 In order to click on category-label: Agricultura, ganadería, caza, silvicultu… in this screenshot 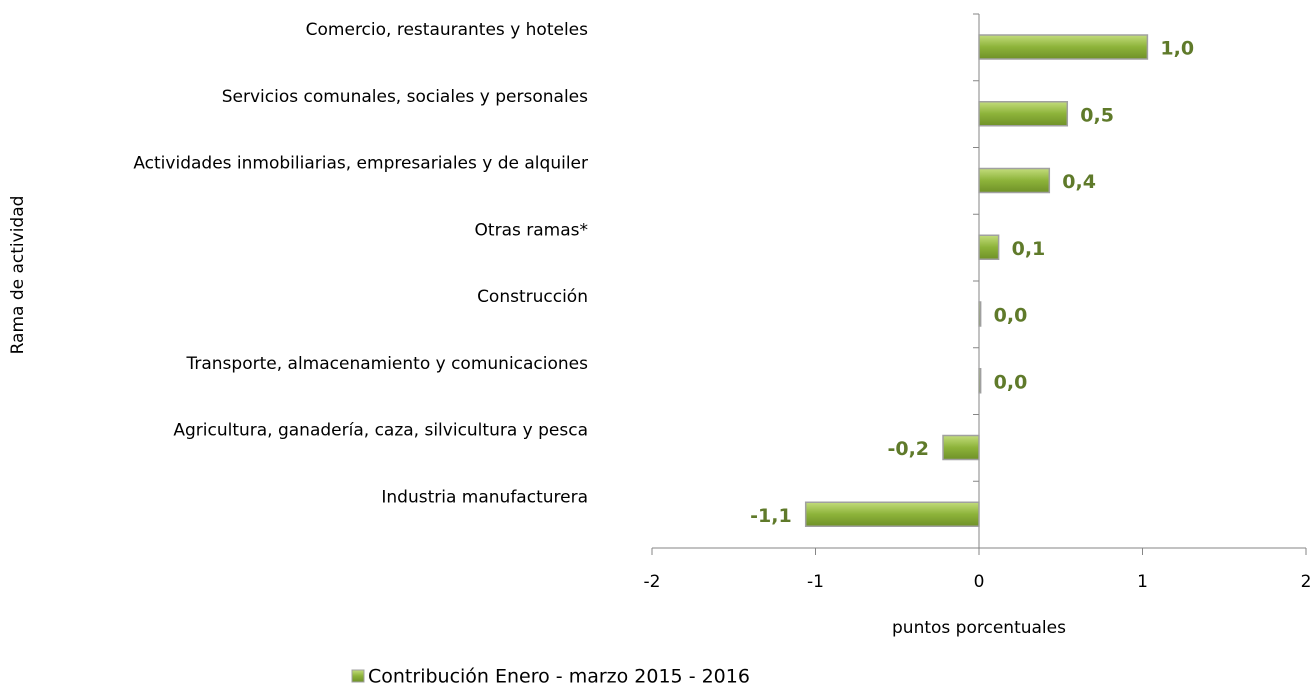, I will do `click(380, 431)`.